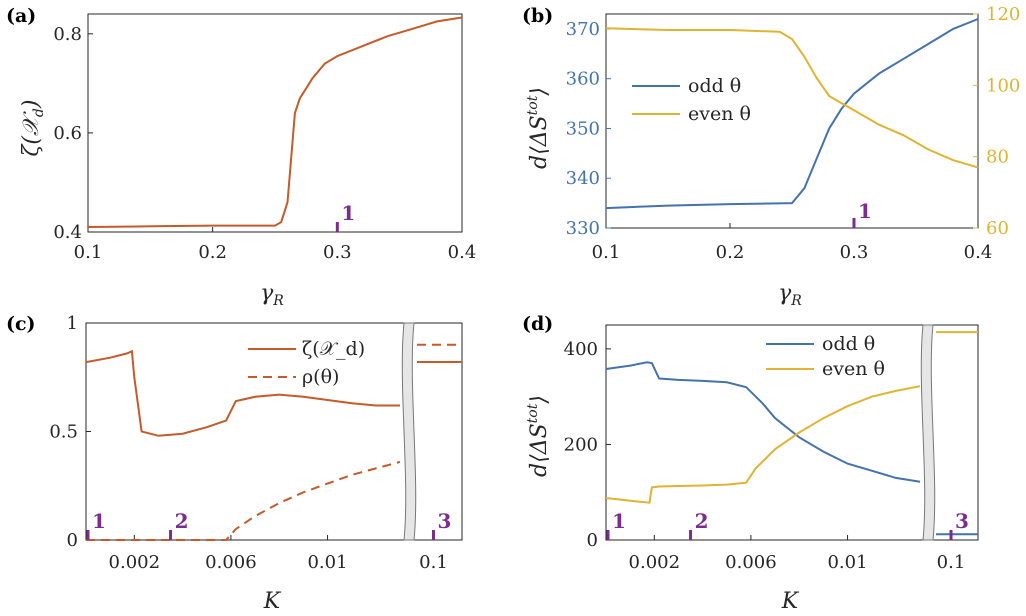 The width and height of the screenshot is (1026, 616). What do you see at coordinates (730, 252) in the screenshot?
I see `x-tick-label-b: 0.2` at bounding box center [730, 252].